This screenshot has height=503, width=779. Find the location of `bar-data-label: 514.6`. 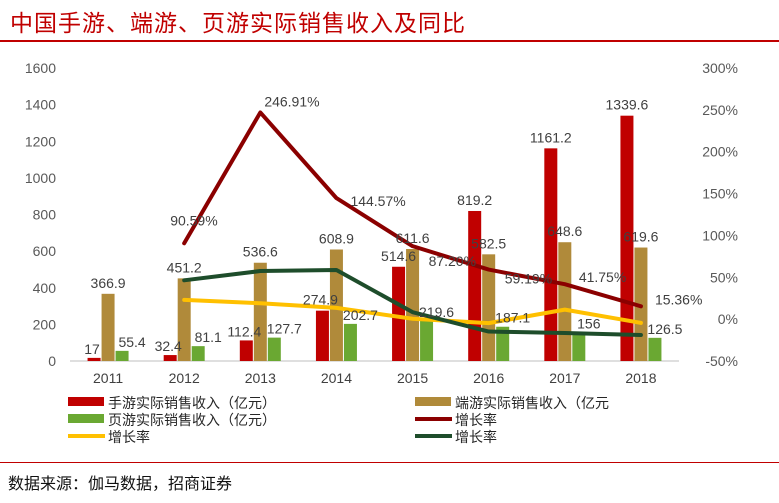

bar-data-label: 514.6 is located at coordinates (398, 256).